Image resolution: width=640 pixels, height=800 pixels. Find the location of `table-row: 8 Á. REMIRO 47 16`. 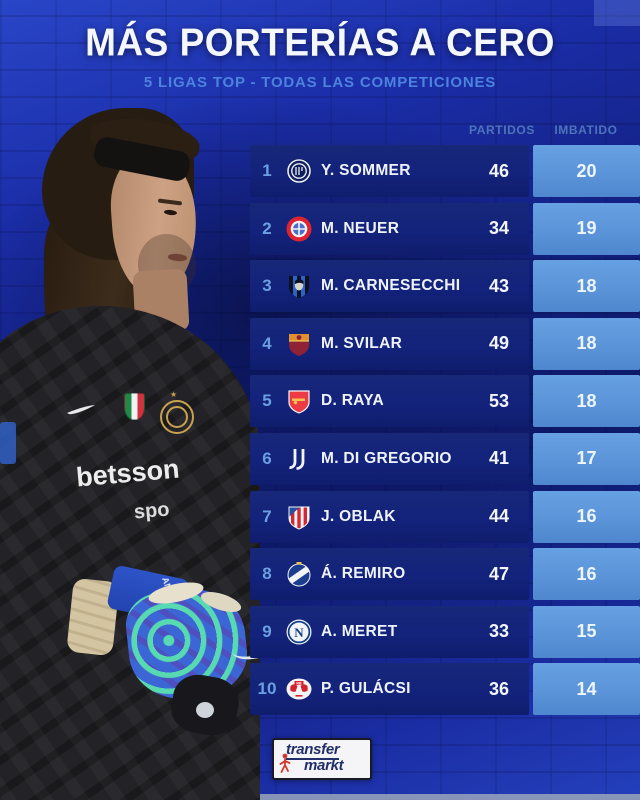

table-row: 8 Á. REMIRO 47 16 is located at coordinates (445, 574).